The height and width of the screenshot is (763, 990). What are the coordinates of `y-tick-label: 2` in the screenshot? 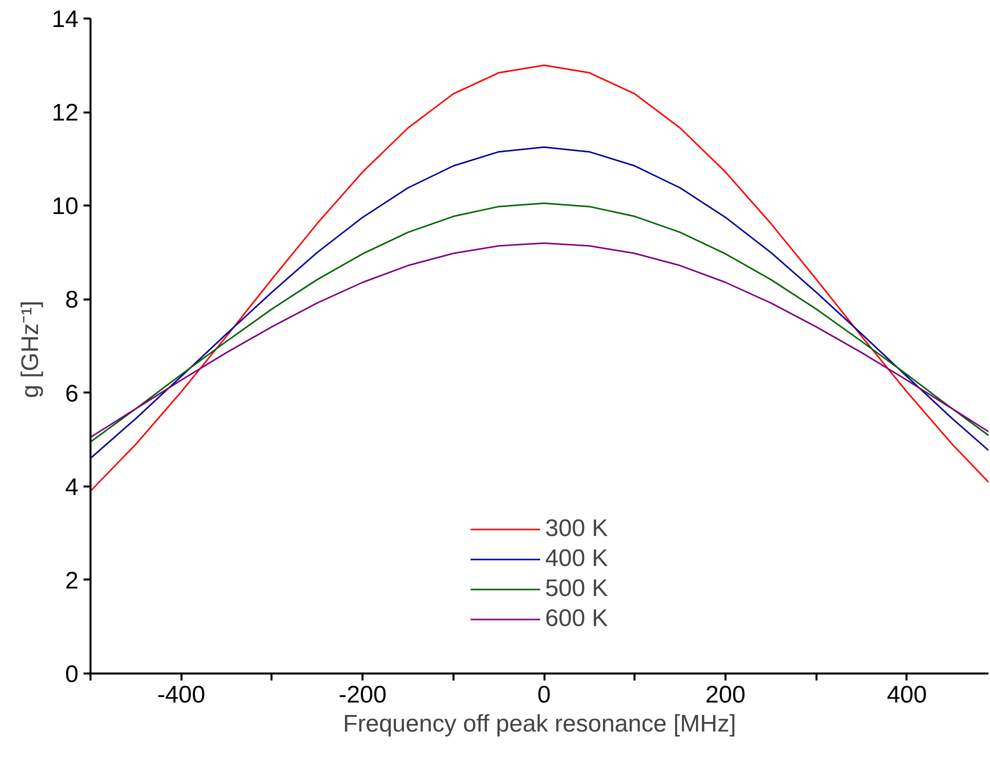 It's located at (72, 580).